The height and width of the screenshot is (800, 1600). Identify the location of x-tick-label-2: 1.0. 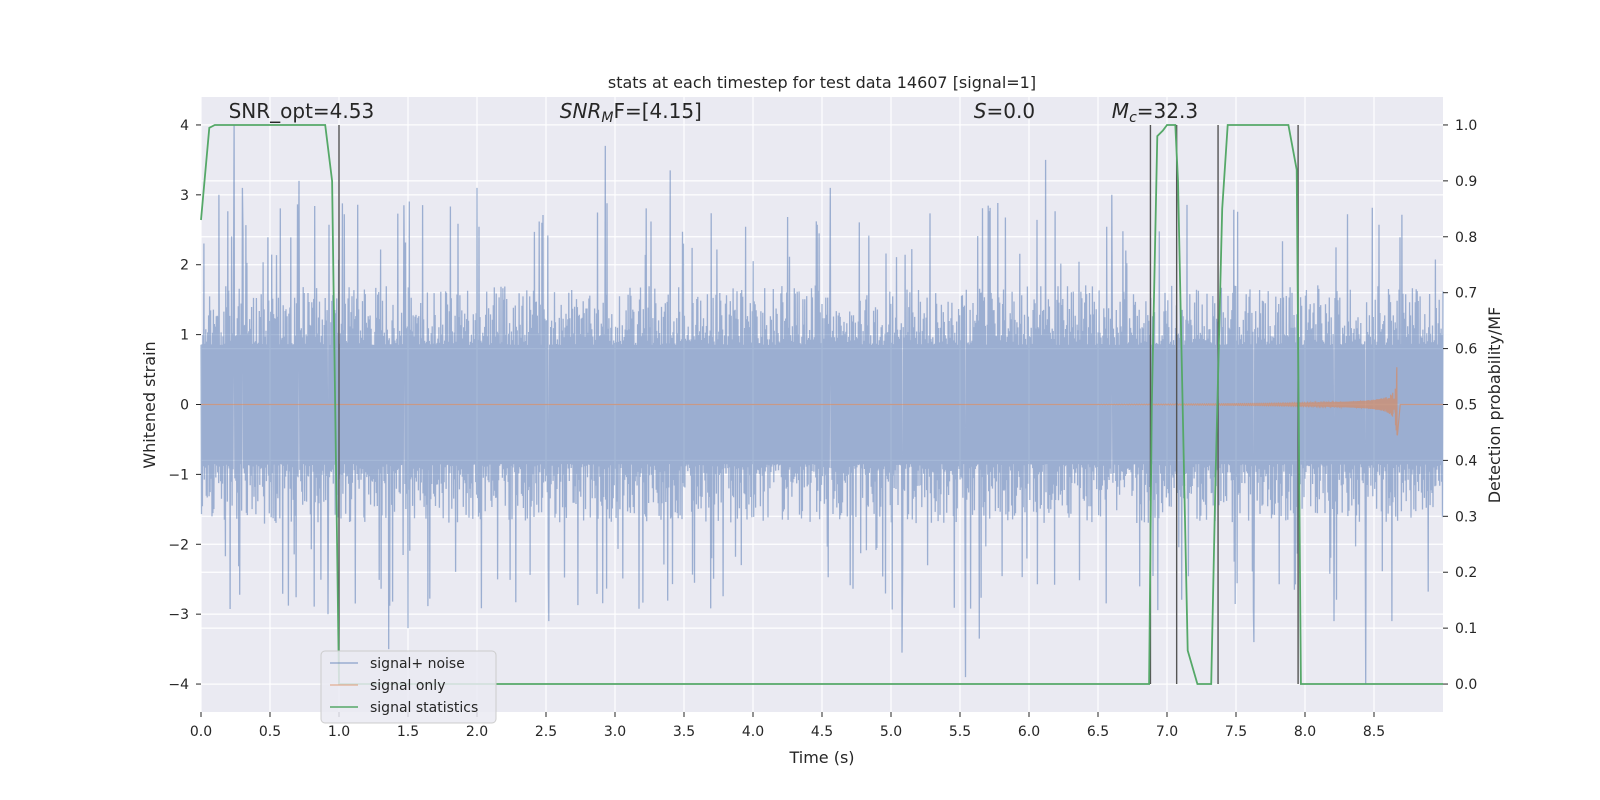
(339, 732).